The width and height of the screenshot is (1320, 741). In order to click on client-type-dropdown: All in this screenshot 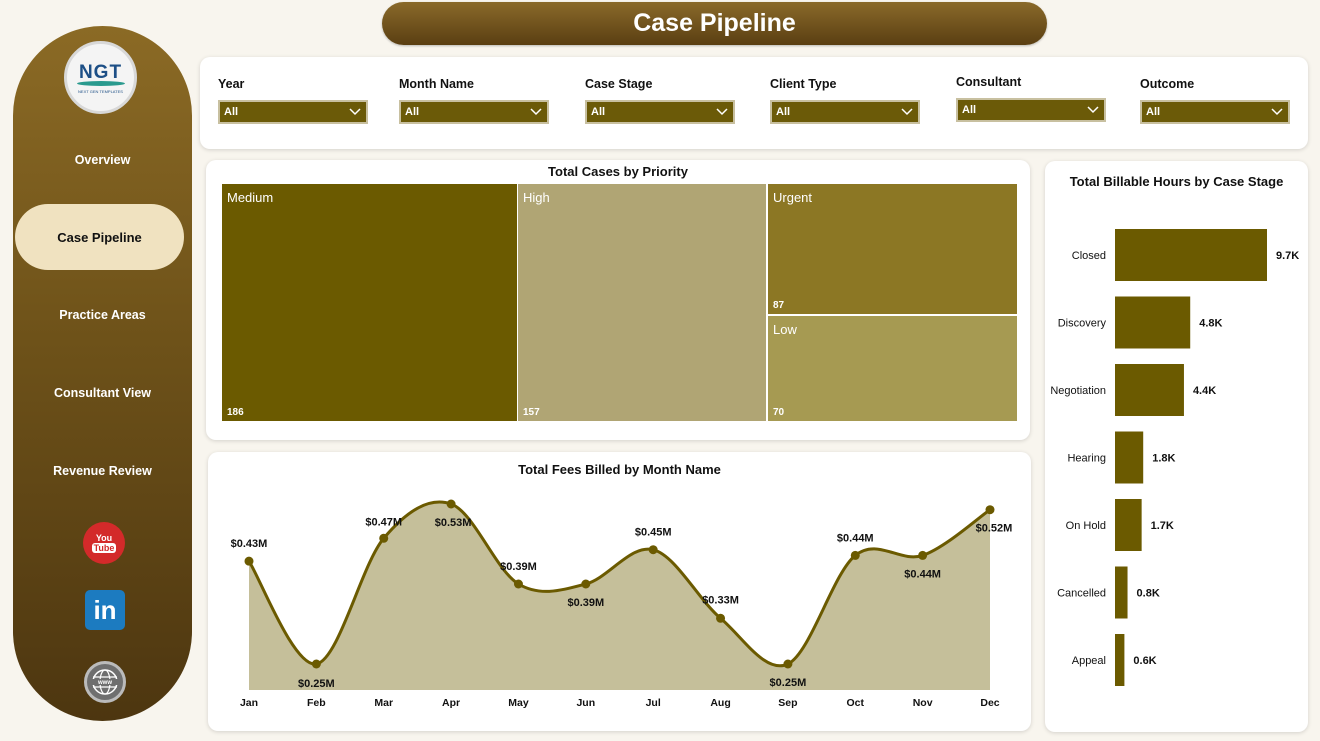, I will do `click(845, 112)`.